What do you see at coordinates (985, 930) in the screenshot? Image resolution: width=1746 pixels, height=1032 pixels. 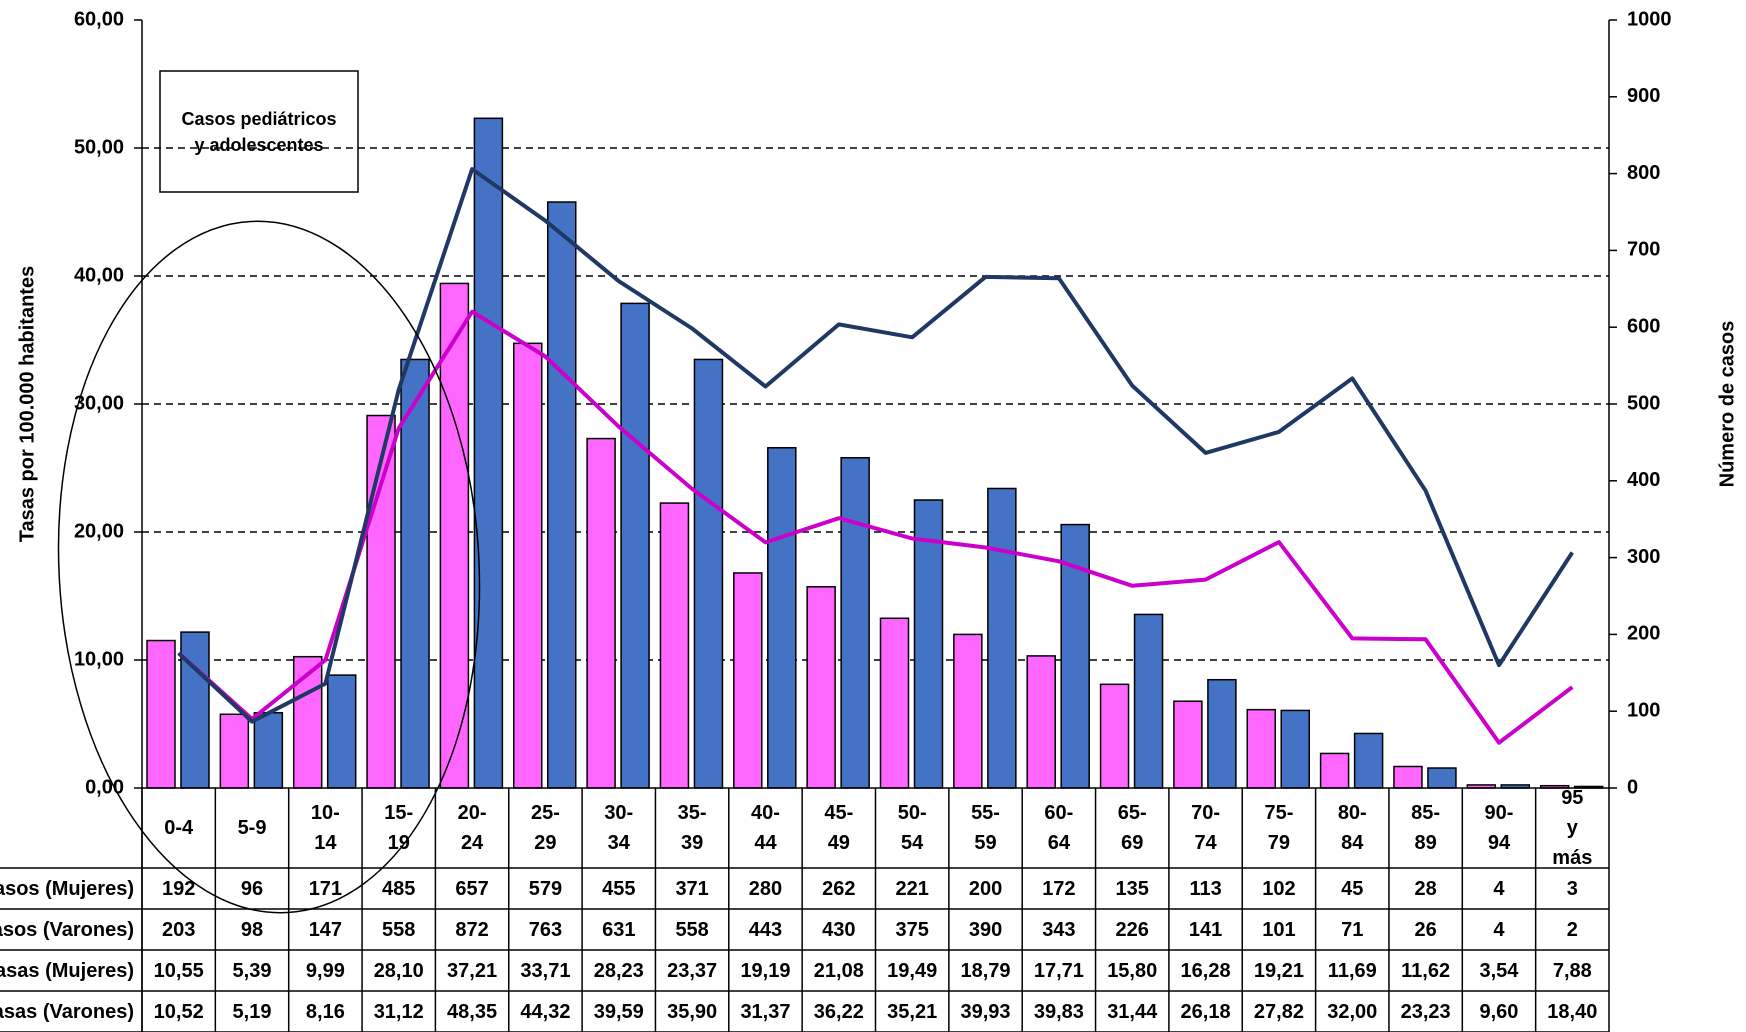 I see `table-cell: 390` at bounding box center [985, 930].